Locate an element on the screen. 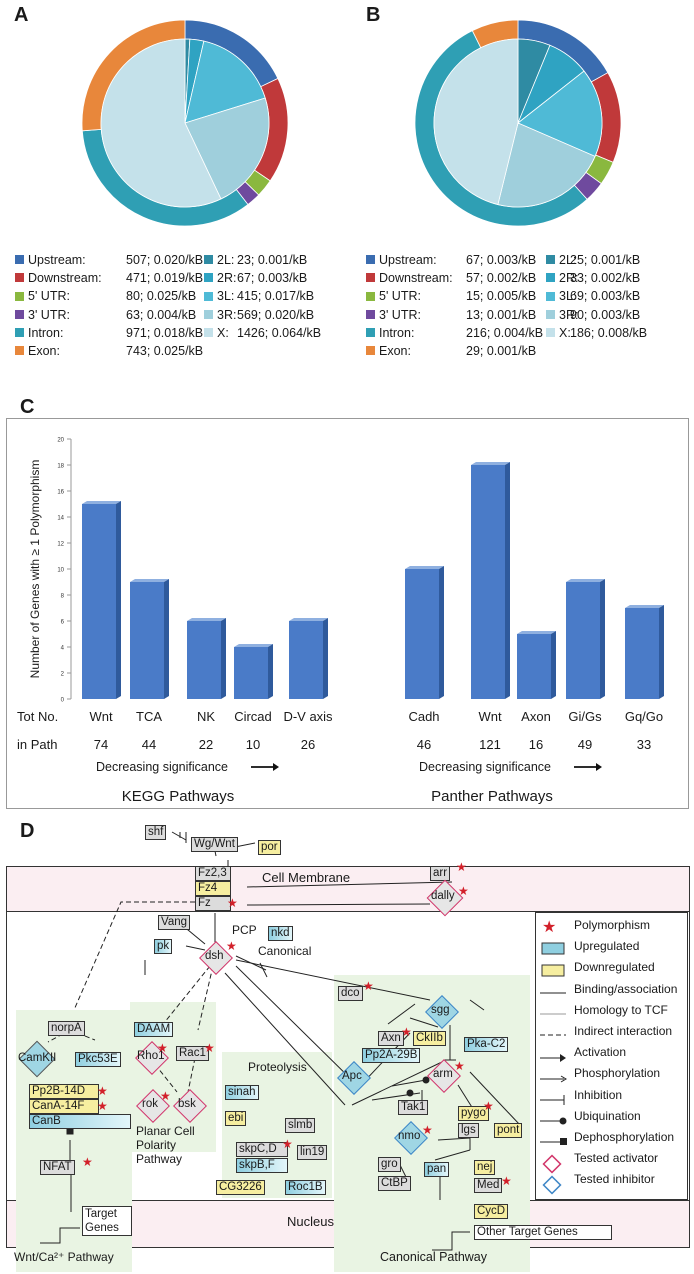  legend-label: Upstream: is located at coordinates (57, 260).